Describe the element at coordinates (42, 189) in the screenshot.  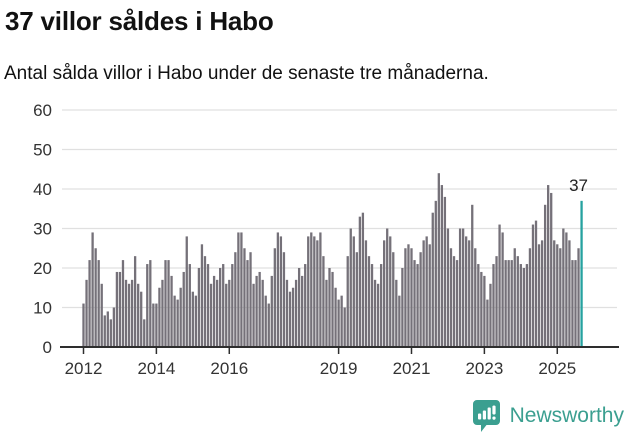
I see `y-tick-label: 40` at that location.